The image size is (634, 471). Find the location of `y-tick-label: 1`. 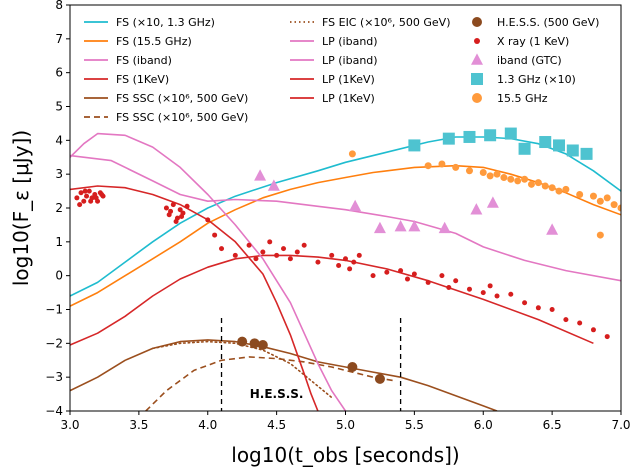

y-tick-label: 1 is located at coordinates (59, 242).